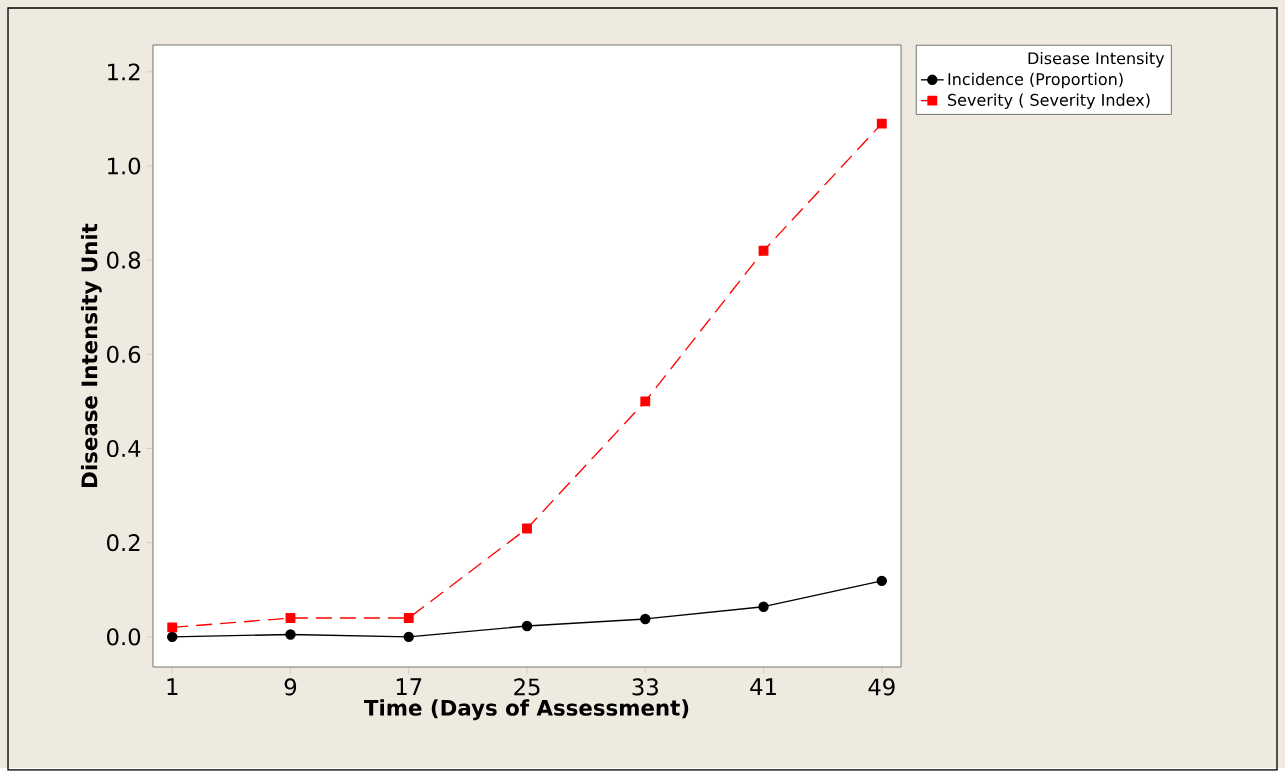 The width and height of the screenshot is (1285, 771). What do you see at coordinates (645, 687) in the screenshot?
I see `x-tick-label: 33` at bounding box center [645, 687].